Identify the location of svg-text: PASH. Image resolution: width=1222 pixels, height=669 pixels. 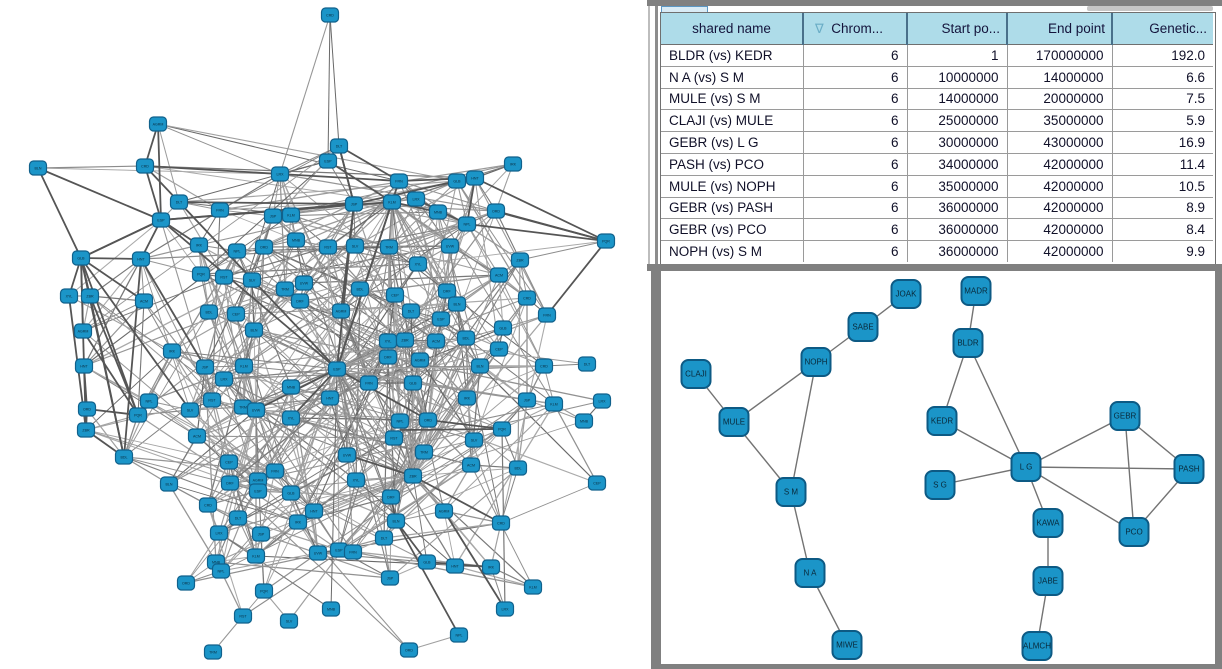
(1188, 469).